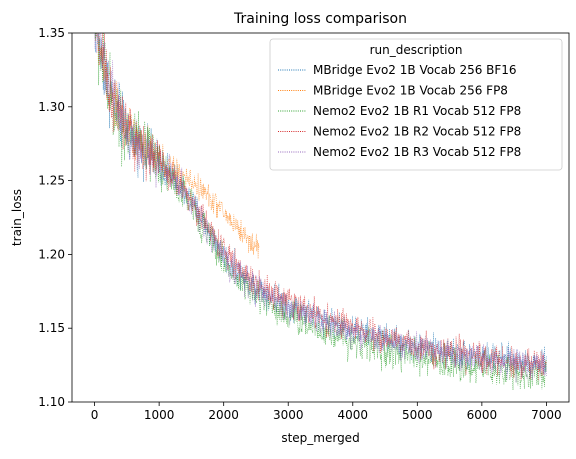 The width and height of the screenshot is (576, 459). Describe the element at coordinates (51, 402) in the screenshot. I see `y-tick-label: 1.10` at that location.